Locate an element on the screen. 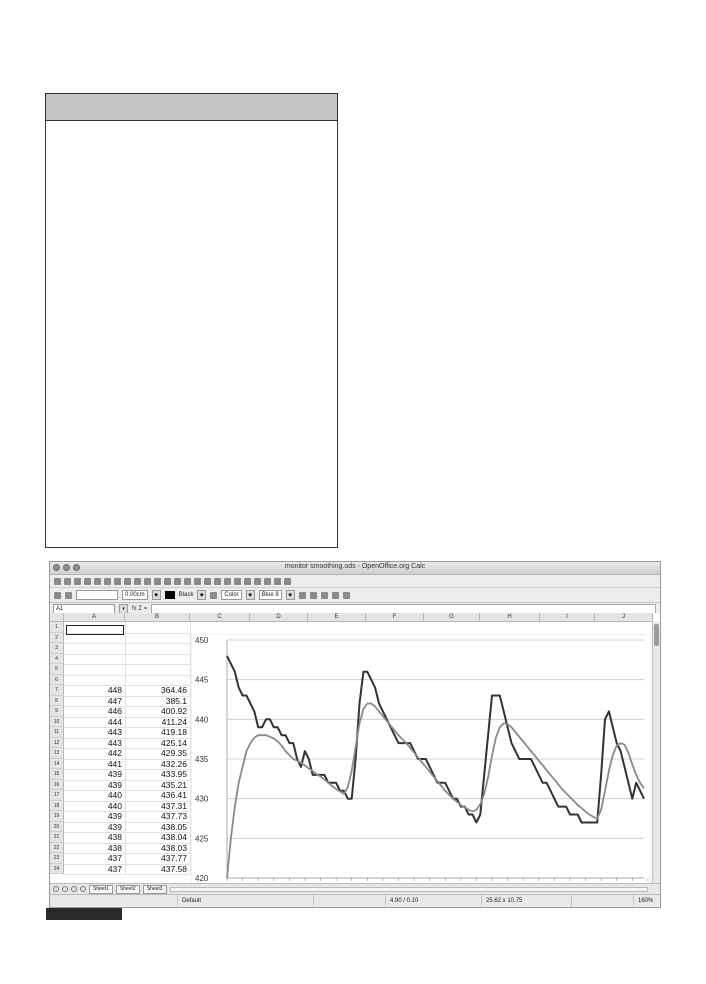 The width and height of the screenshot is (706, 984). row-header: 15 is located at coordinates (57, 774).